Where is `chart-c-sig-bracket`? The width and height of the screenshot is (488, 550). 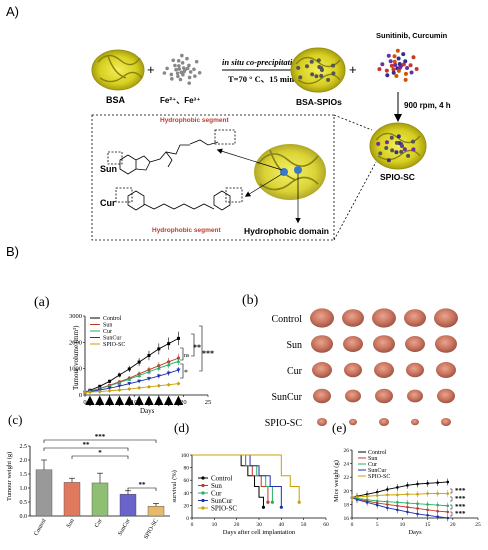 chart-c-sig-bracket is located at coordinates (100, 457).